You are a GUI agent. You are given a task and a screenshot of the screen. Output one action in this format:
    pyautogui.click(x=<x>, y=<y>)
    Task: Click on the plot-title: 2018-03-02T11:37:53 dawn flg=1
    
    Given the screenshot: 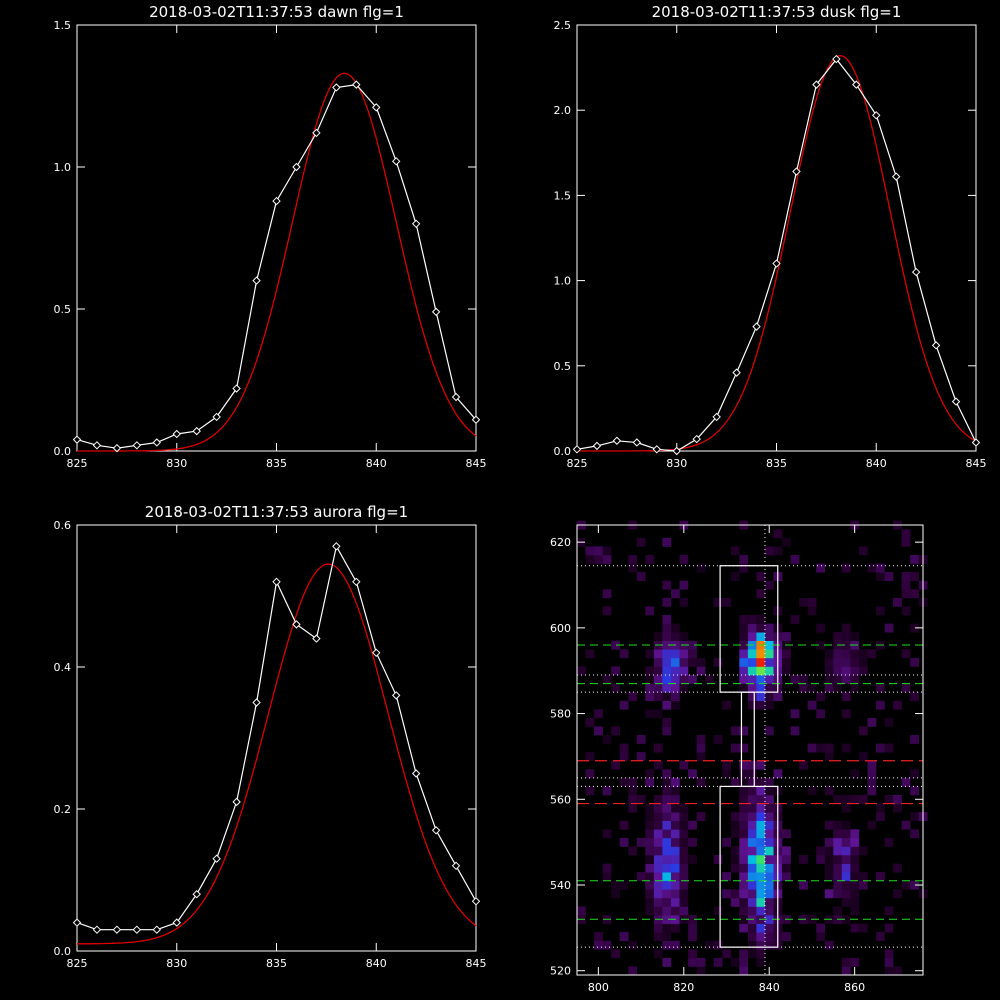 What is the action you would take?
    pyautogui.click(x=276, y=12)
    